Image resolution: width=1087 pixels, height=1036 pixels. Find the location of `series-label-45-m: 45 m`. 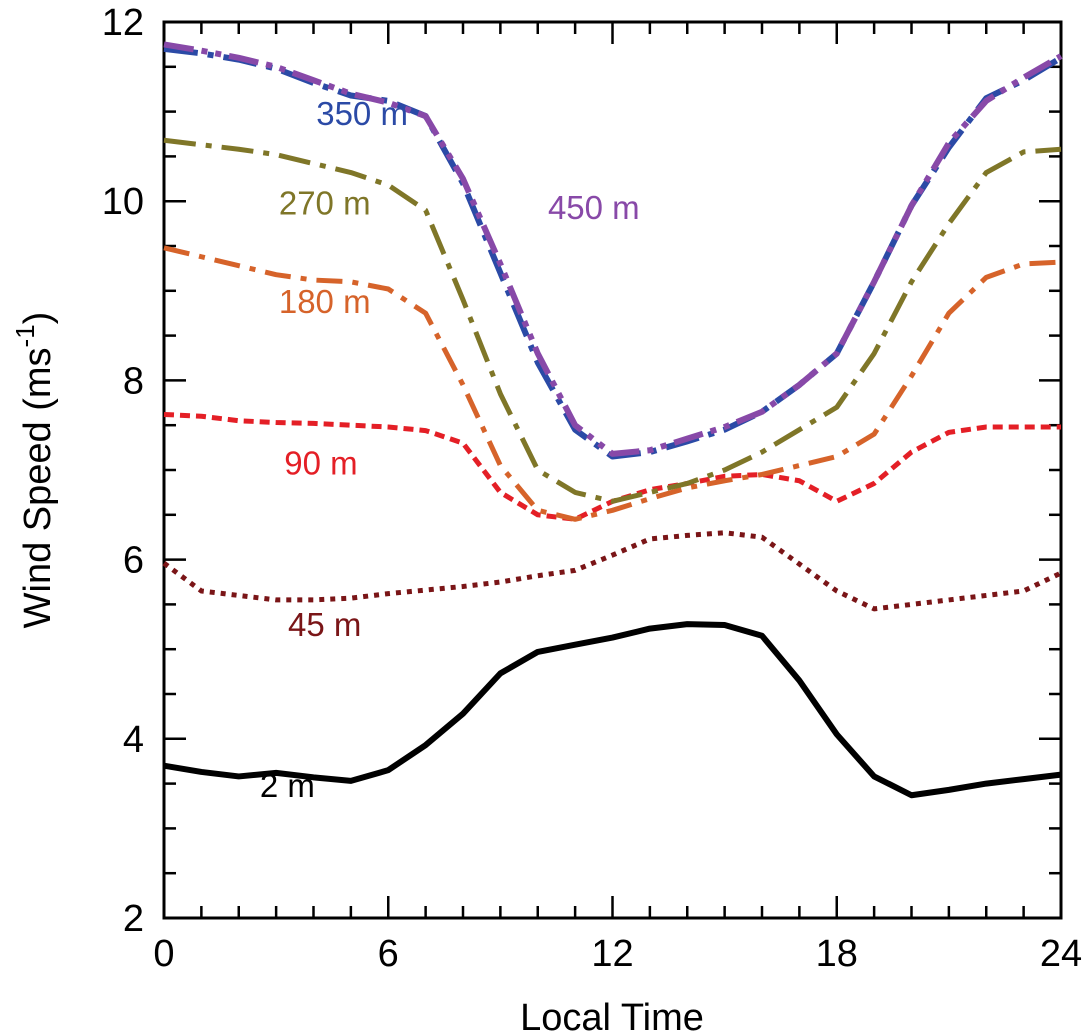

series-label-45-m: 45 m is located at coordinates (324, 624).